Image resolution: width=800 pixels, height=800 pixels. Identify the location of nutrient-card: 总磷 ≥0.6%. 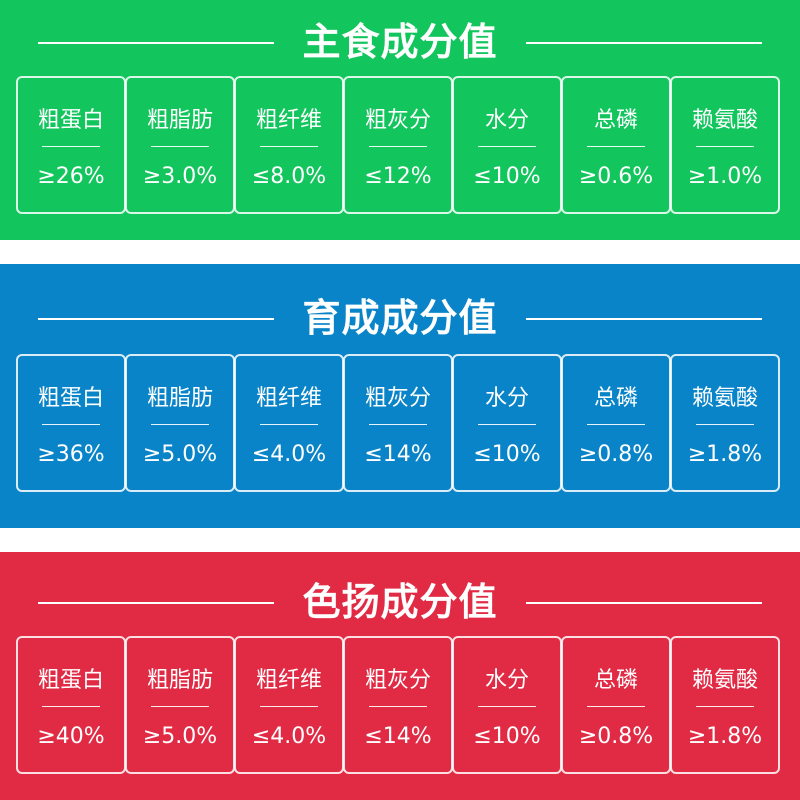
(616, 145).